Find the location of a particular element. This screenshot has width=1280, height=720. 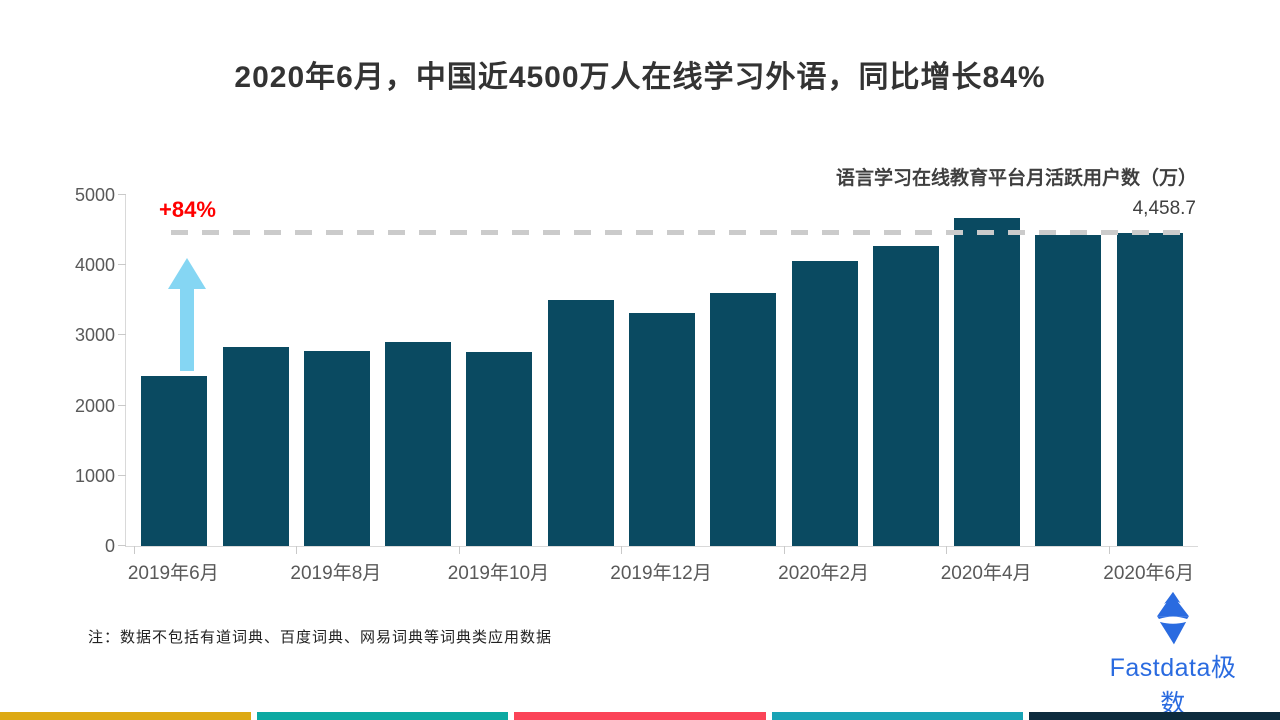

up-arrow-shape is located at coordinates (187, 314).